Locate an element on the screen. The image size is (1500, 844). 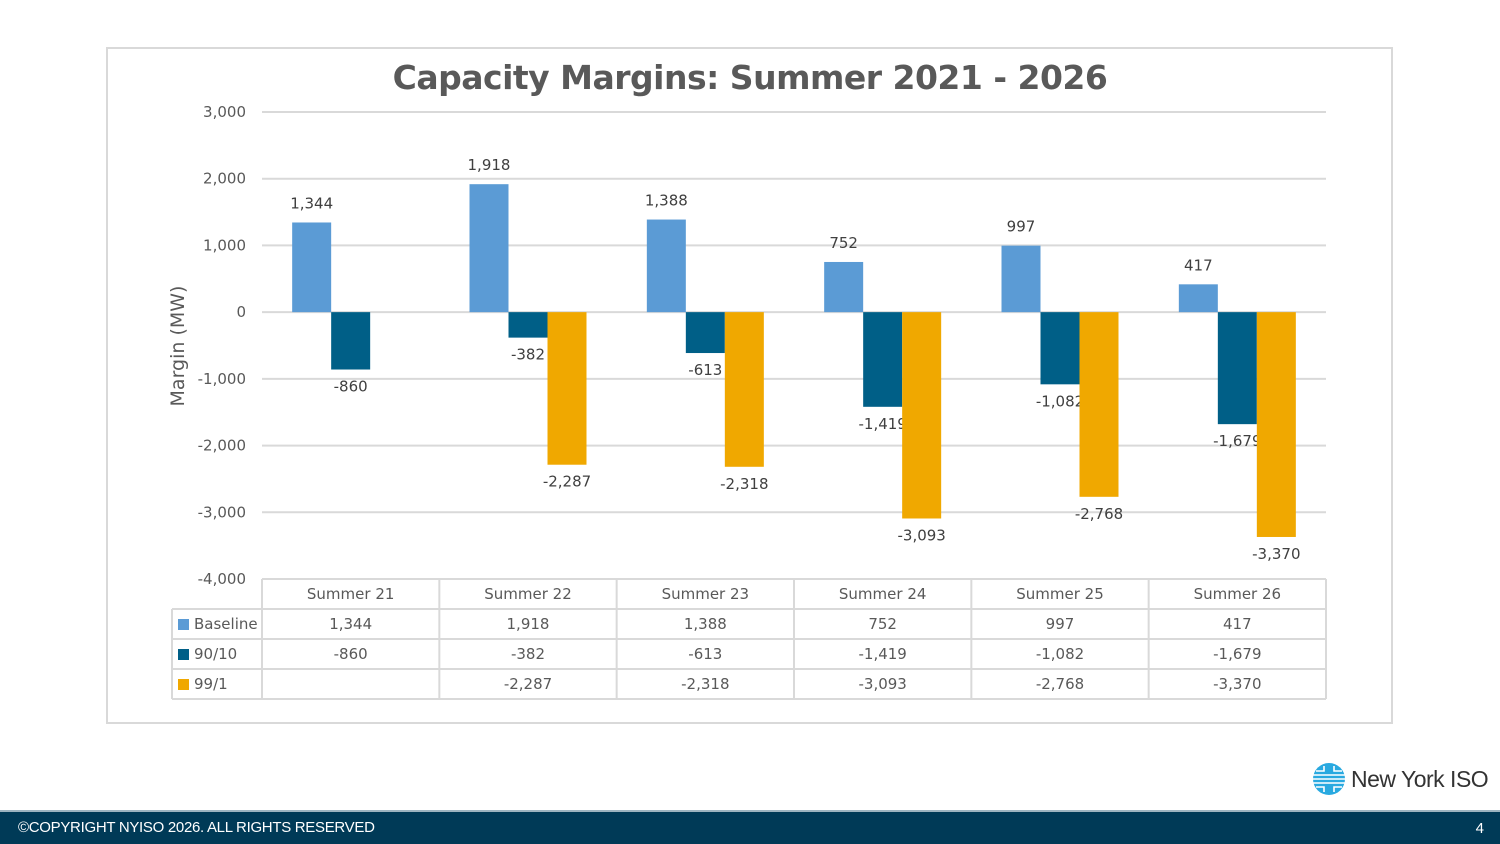
y-tick-label: -3,000 is located at coordinates (222, 512).